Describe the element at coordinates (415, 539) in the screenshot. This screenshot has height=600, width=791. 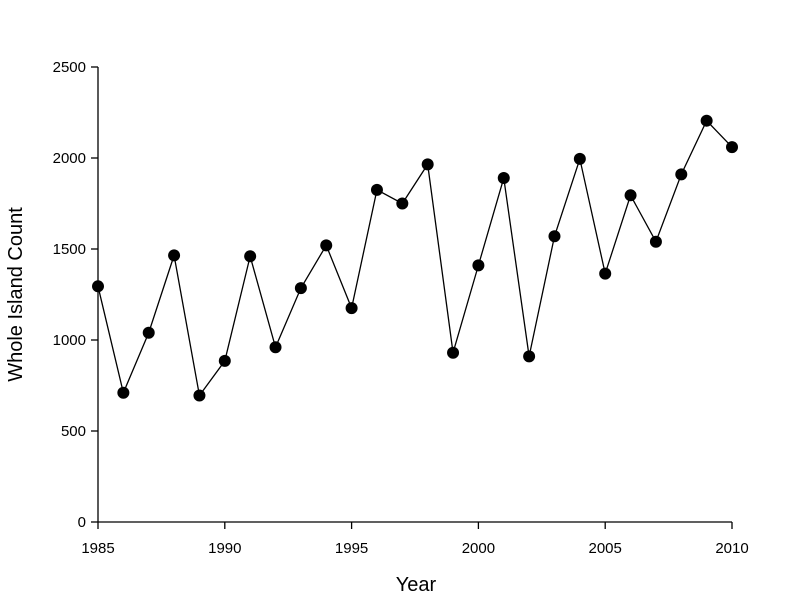
I see `x-ticks: 1985 1990 1995 2000 2005 2010` at that location.